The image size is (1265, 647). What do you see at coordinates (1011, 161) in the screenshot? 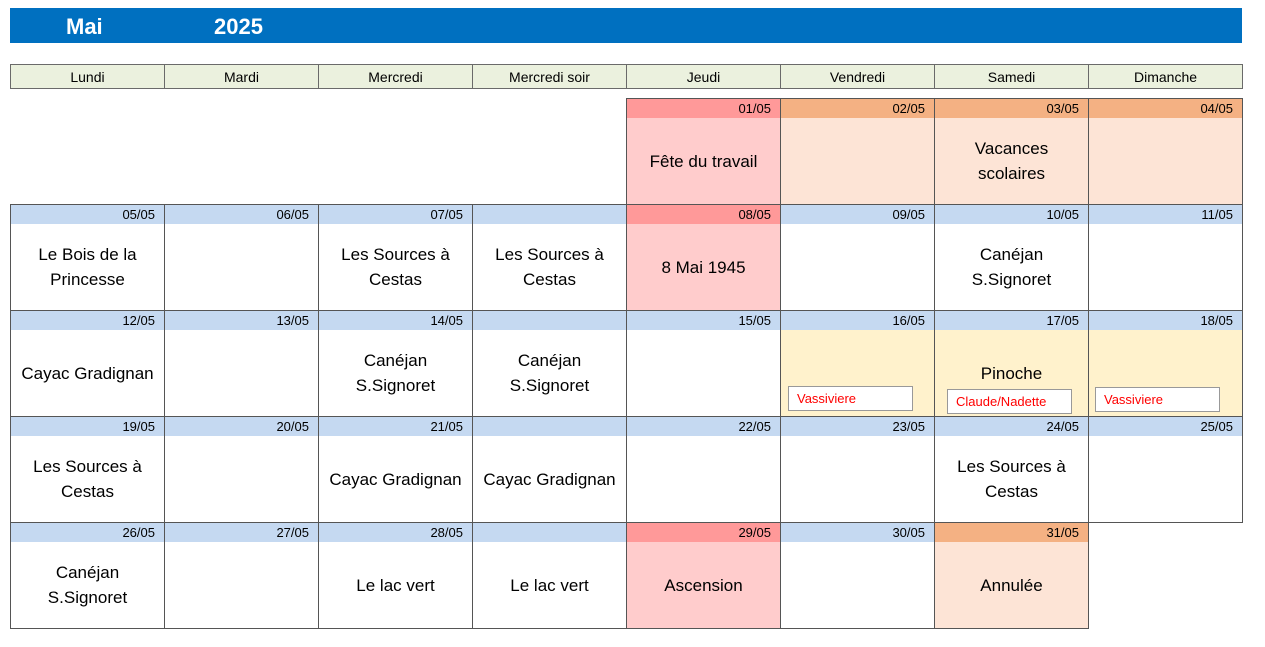
I see `day-event: Vacances scolaires` at bounding box center [1011, 161].